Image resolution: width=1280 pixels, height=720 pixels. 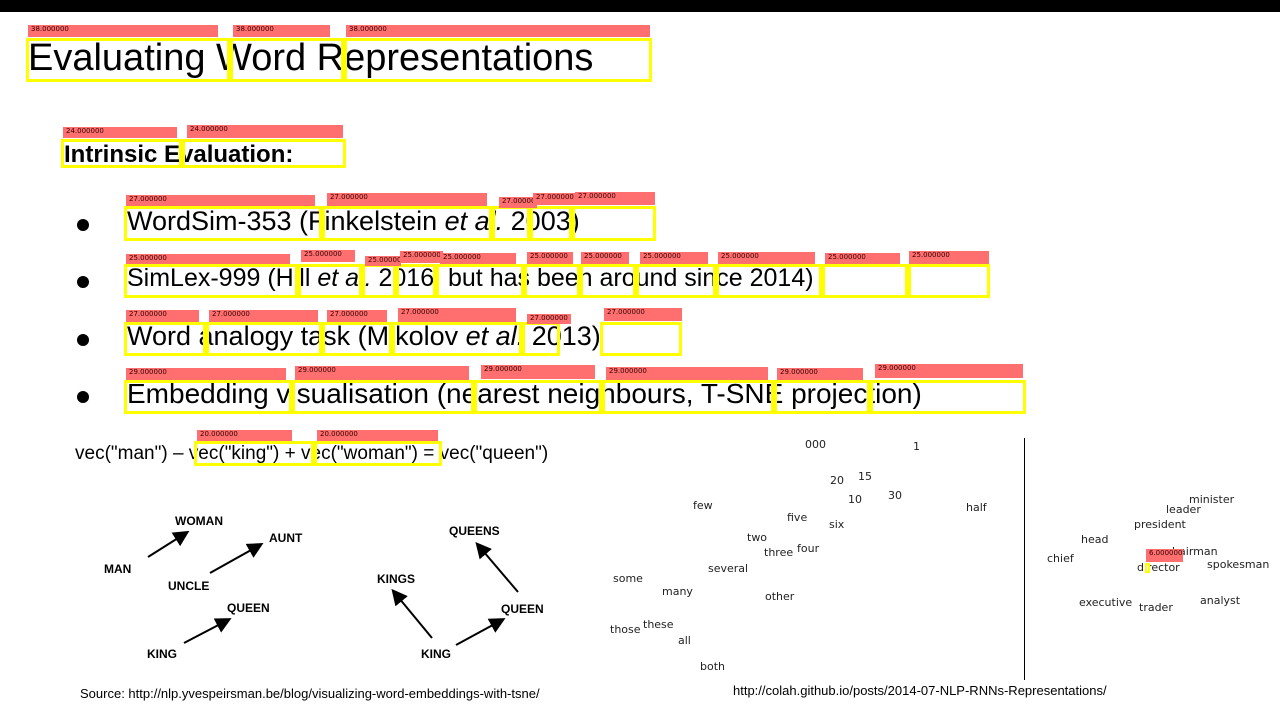 I want to click on top-bar, so click(x=640, y=6).